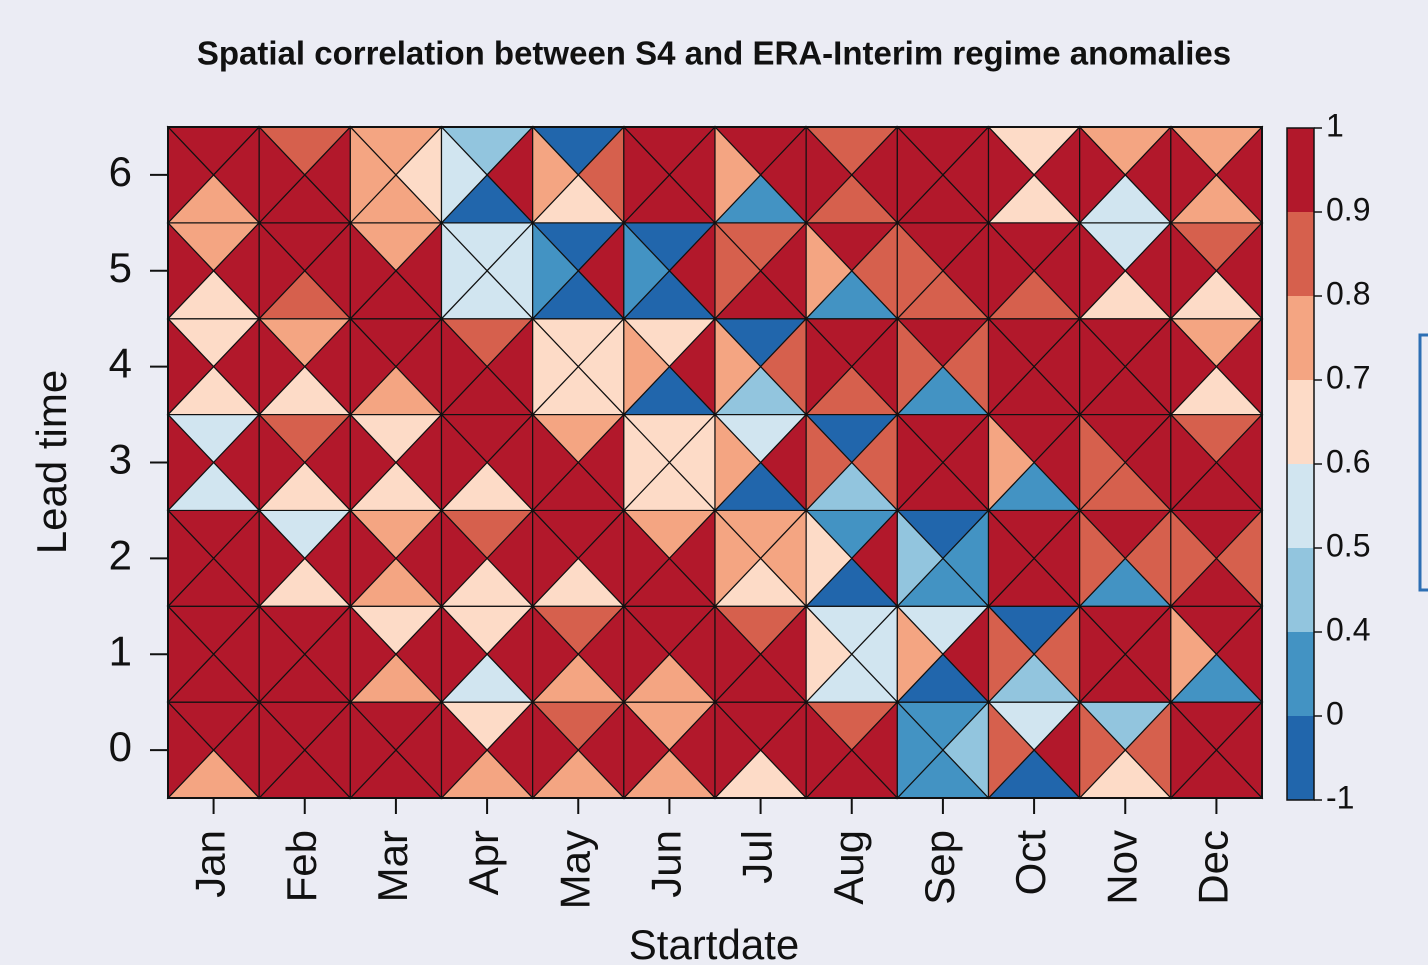 Image resolution: width=1428 pixels, height=965 pixels. What do you see at coordinates (210, 864) in the screenshot?
I see `x-tick-label: Jan` at bounding box center [210, 864].